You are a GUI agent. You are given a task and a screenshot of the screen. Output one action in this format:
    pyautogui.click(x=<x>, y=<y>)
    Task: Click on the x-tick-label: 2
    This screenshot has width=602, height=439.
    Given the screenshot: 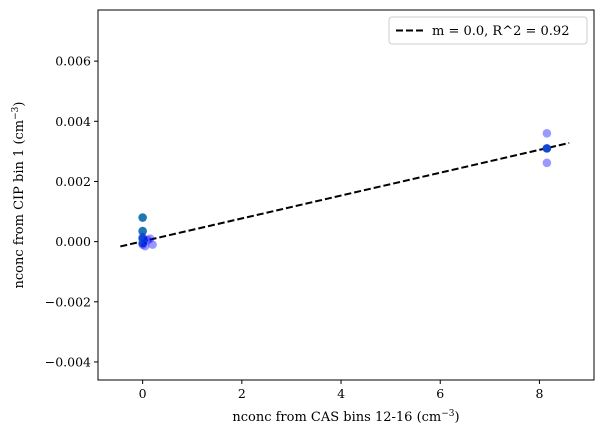 What is the action you would take?
    pyautogui.click(x=242, y=393)
    